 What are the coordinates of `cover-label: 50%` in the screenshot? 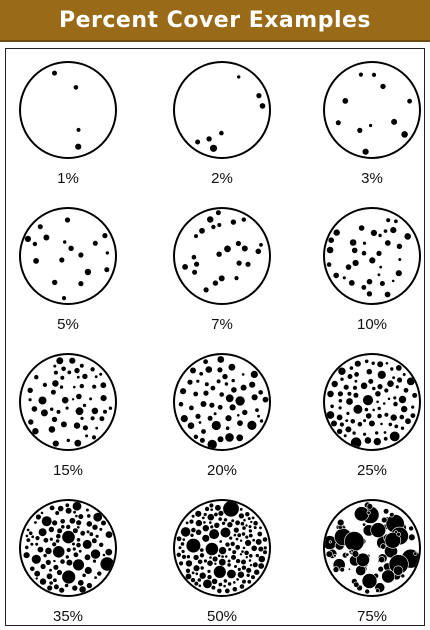 It's located at (222, 616).